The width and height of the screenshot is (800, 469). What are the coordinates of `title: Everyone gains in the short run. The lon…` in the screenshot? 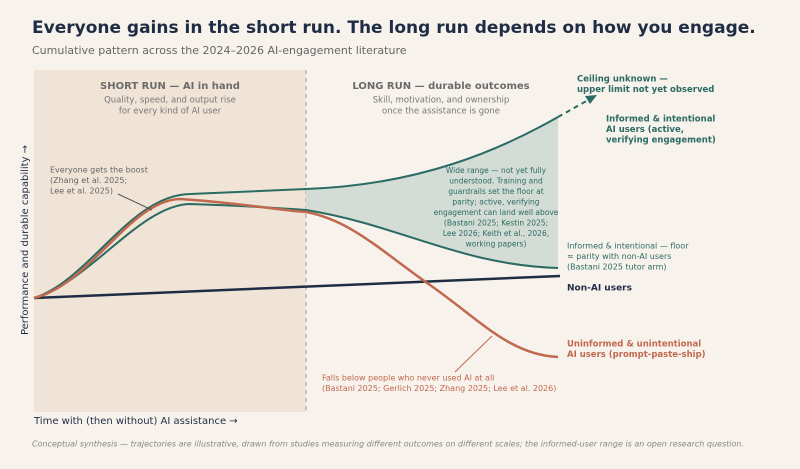 It's located at (394, 28).